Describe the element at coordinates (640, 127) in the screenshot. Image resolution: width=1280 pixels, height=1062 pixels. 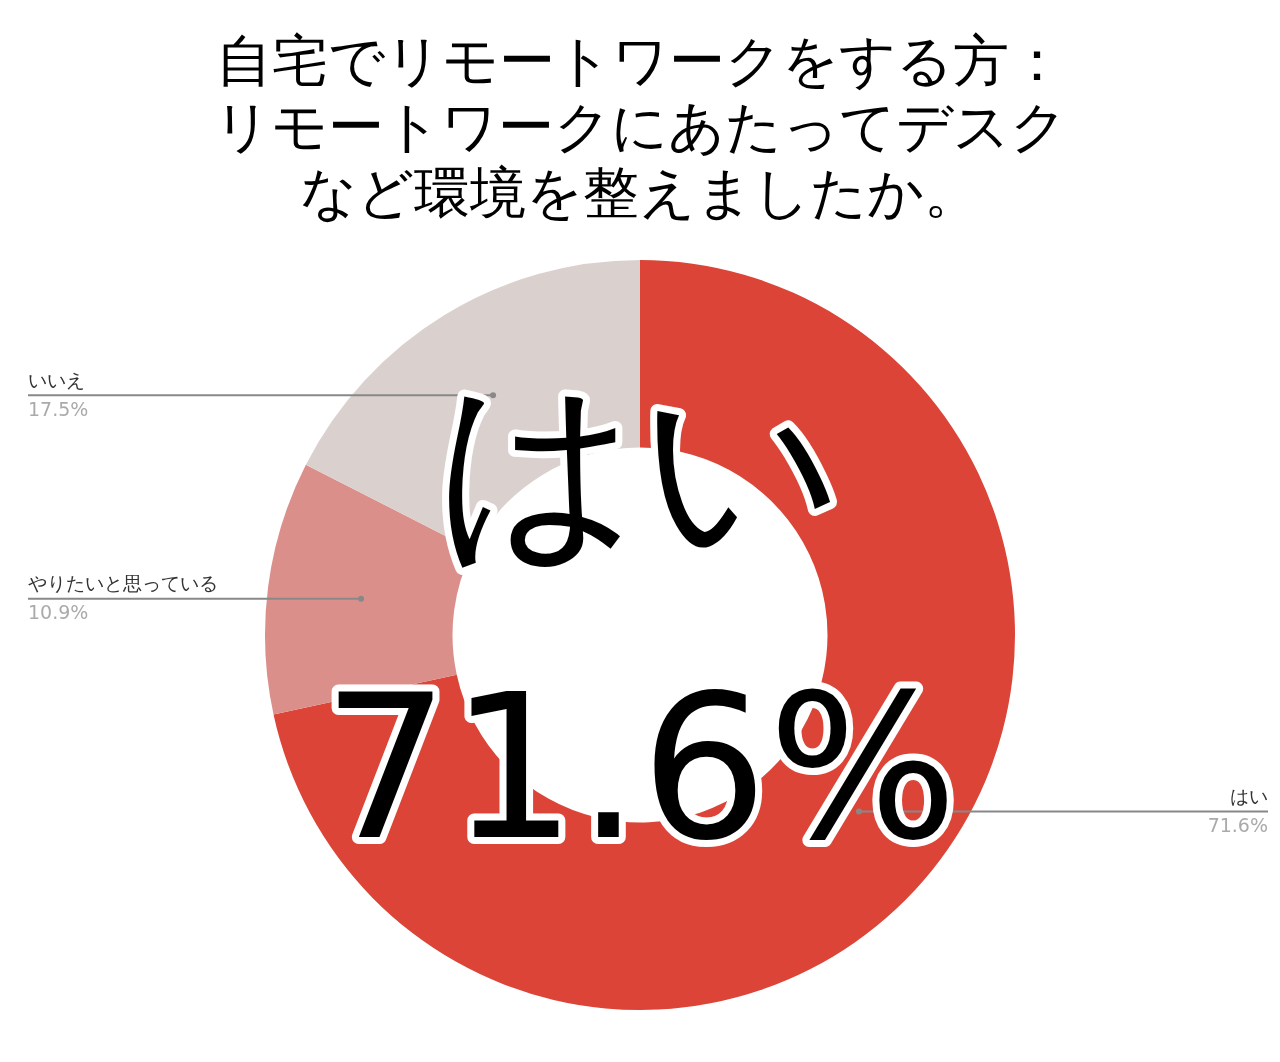
I see `chart-title: 自宅でリモートワークをする方：リモートワークにあたってデスクなど環境を整えましたか。` at that location.